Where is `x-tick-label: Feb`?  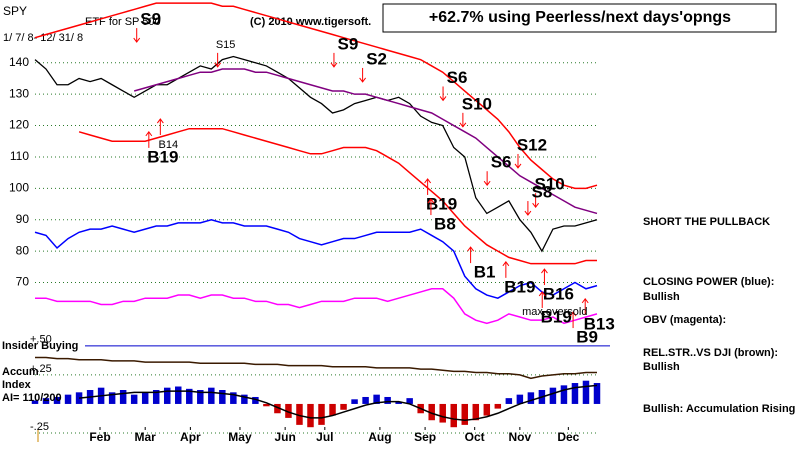
x-tick-label: Feb is located at coordinates (99, 437).